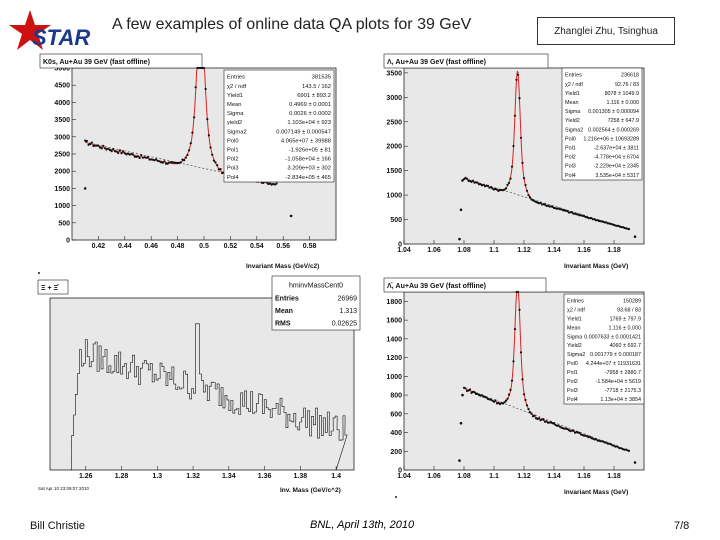 This screenshot has width=720, height=540. Describe the element at coordinates (58, 31) in the screenshot. I see `star-logo: STAR` at that location.